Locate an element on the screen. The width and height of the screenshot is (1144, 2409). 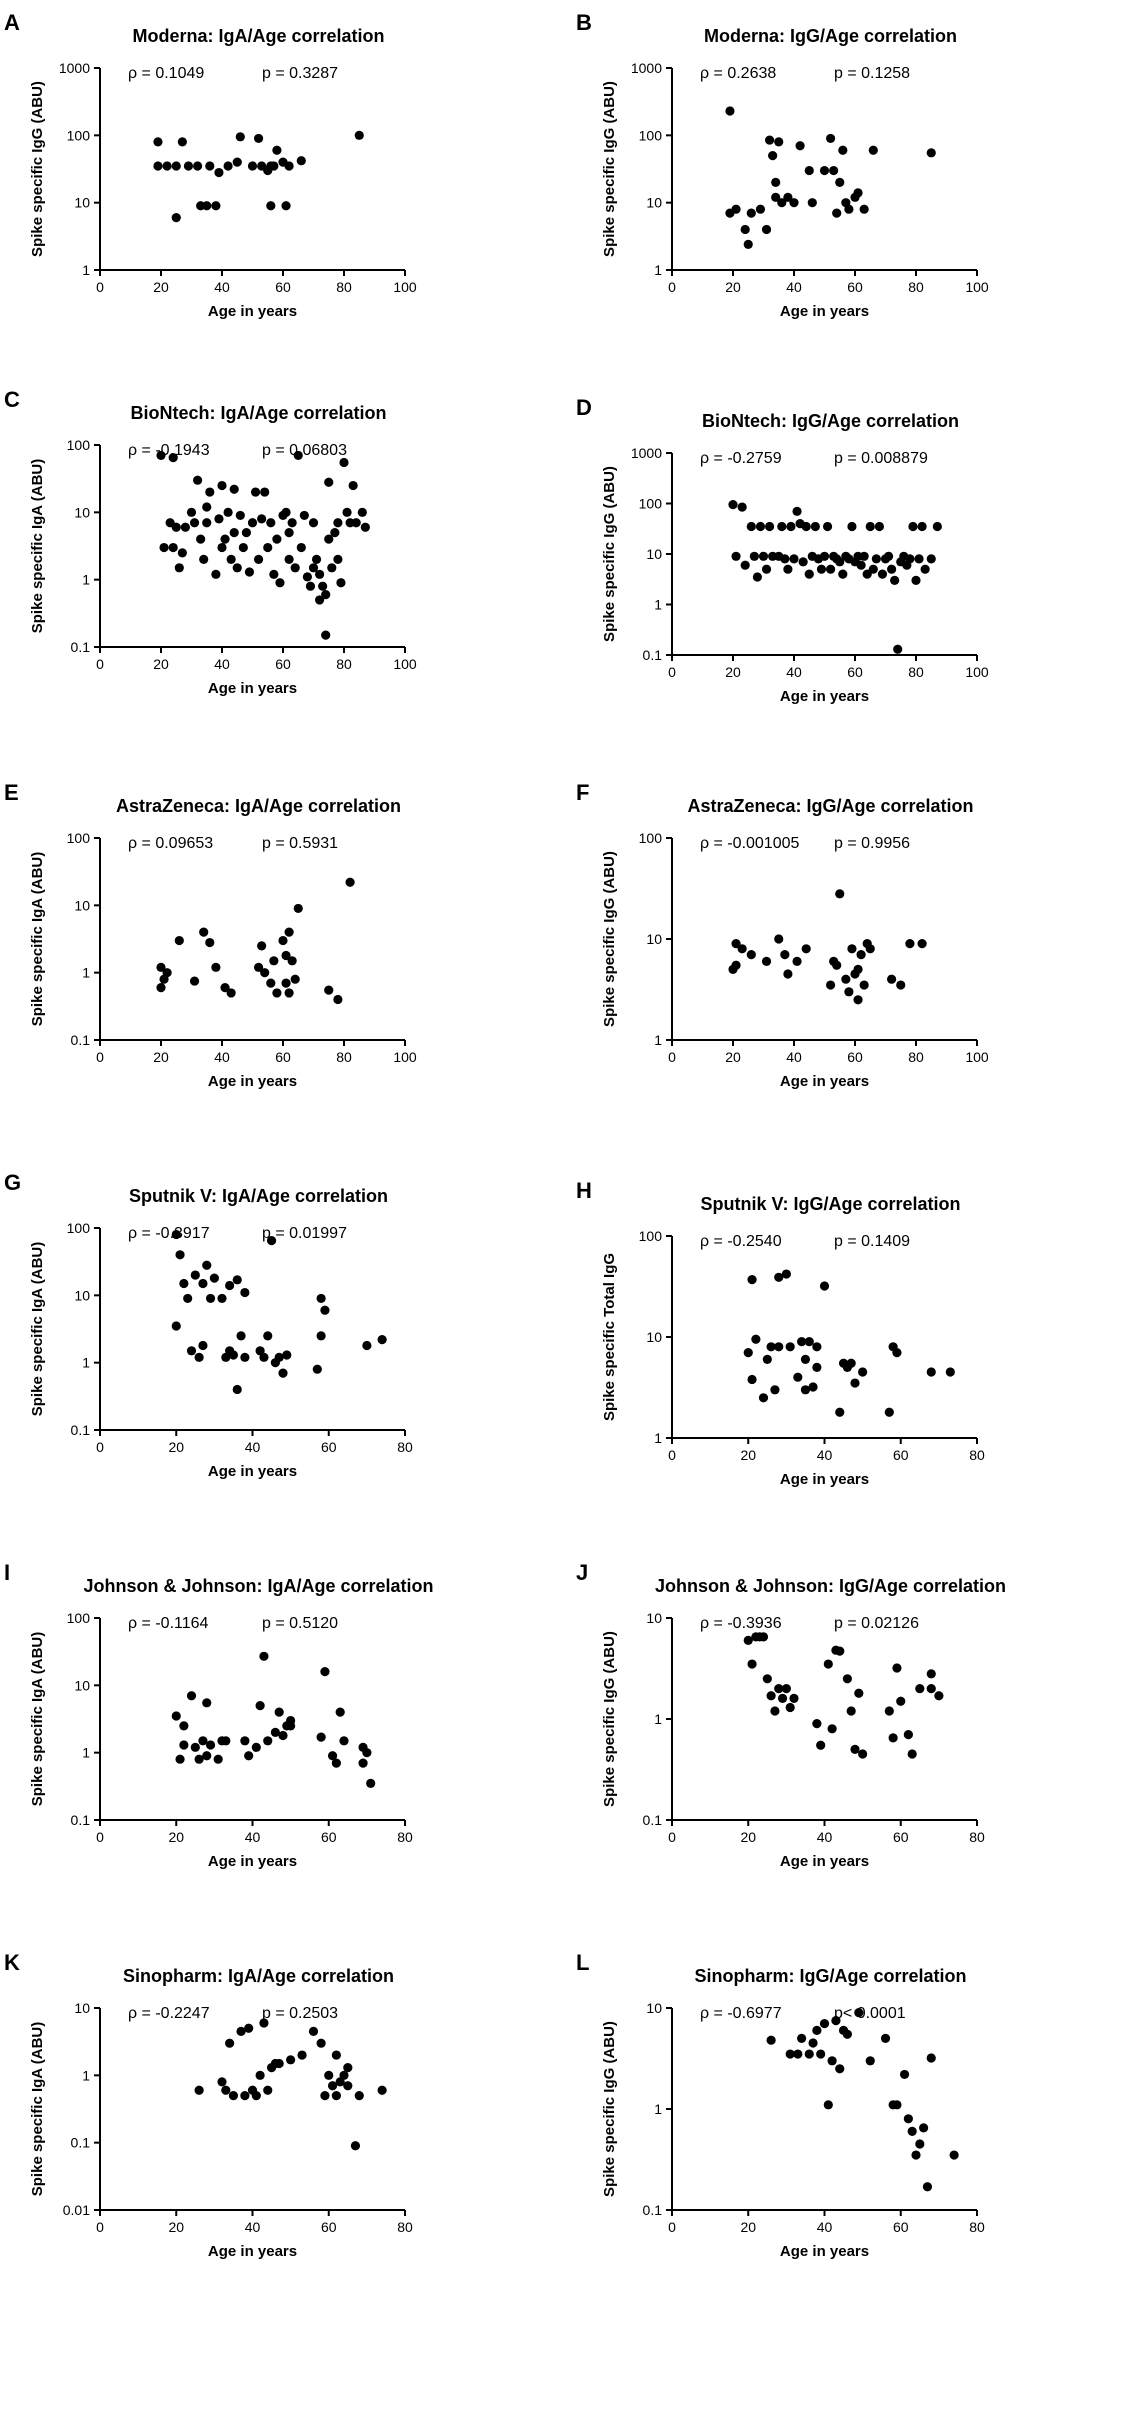
p-value-annotation: p = 0.9956 is located at coordinates (872, 843).